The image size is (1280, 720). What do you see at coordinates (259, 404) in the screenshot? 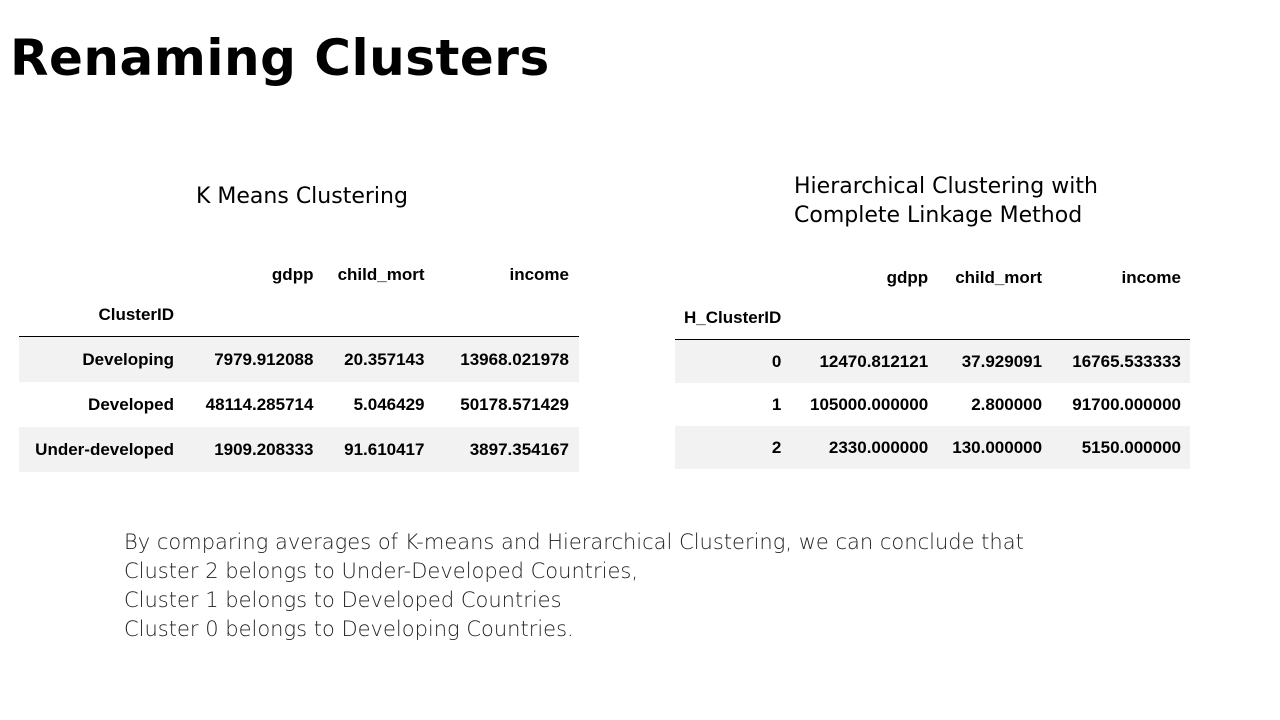
I see `gdpp-cell: 48114.285714` at bounding box center [259, 404].